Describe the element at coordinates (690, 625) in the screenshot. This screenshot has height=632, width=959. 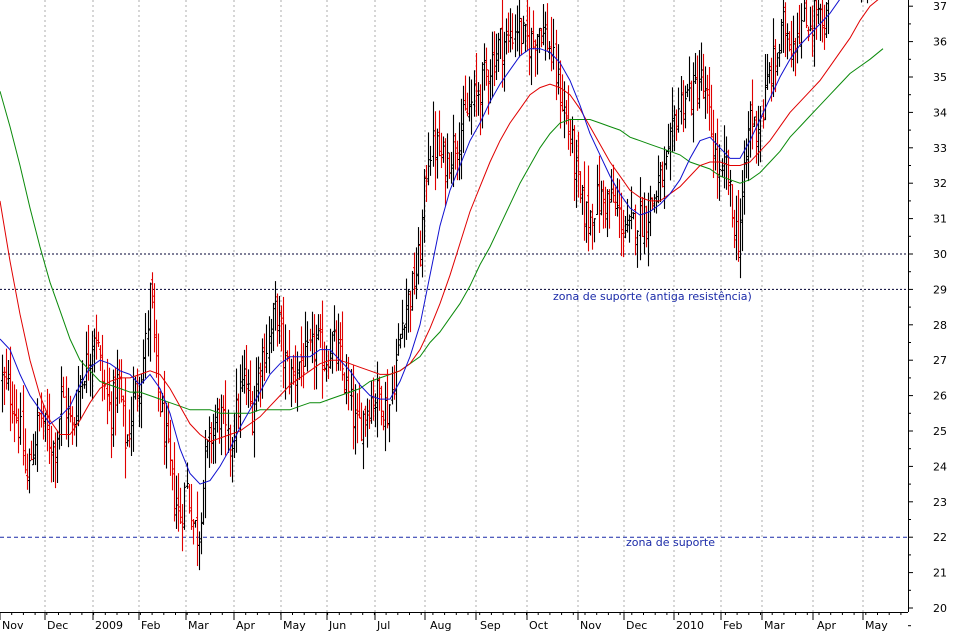
I see `x-tick-label-14: 2010` at that location.